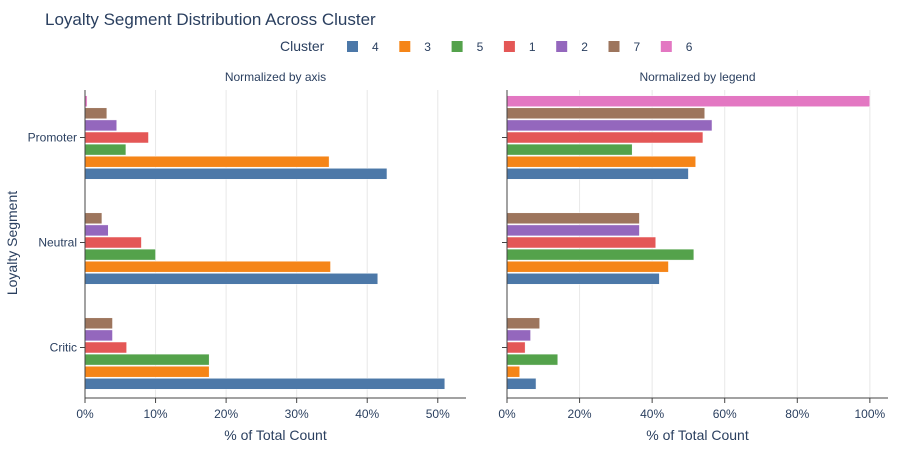 The image size is (900, 450). What do you see at coordinates (12, 243) in the screenshot?
I see `y-axis-title: Loyalty Segment` at bounding box center [12, 243].